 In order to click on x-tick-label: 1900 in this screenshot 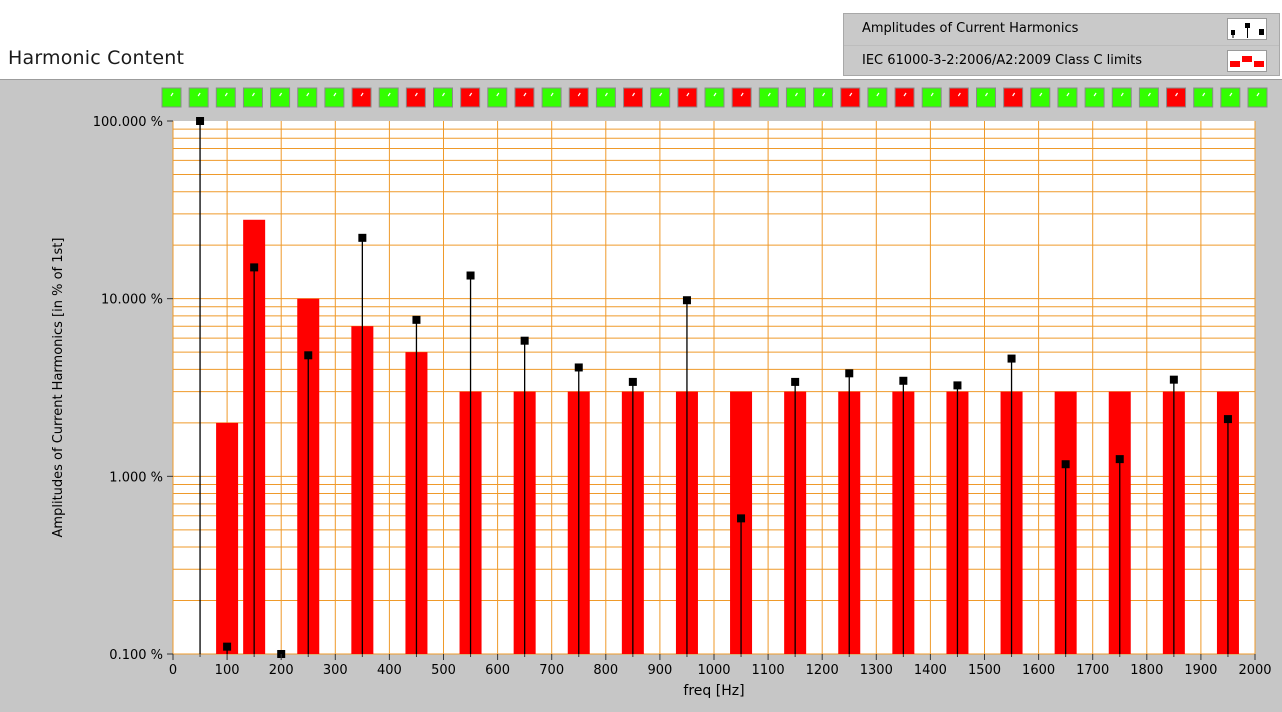, I will do `click(1200, 670)`.